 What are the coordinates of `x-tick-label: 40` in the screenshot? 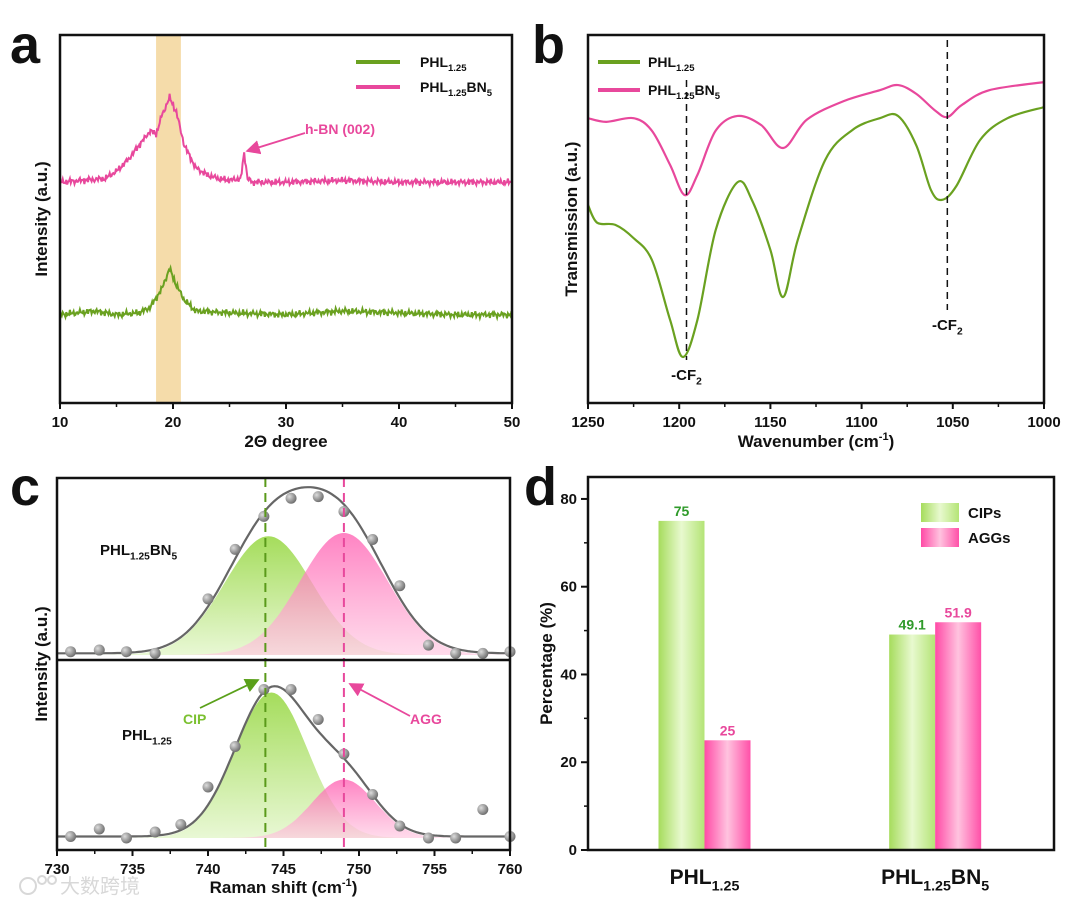 It's located at (399, 422).